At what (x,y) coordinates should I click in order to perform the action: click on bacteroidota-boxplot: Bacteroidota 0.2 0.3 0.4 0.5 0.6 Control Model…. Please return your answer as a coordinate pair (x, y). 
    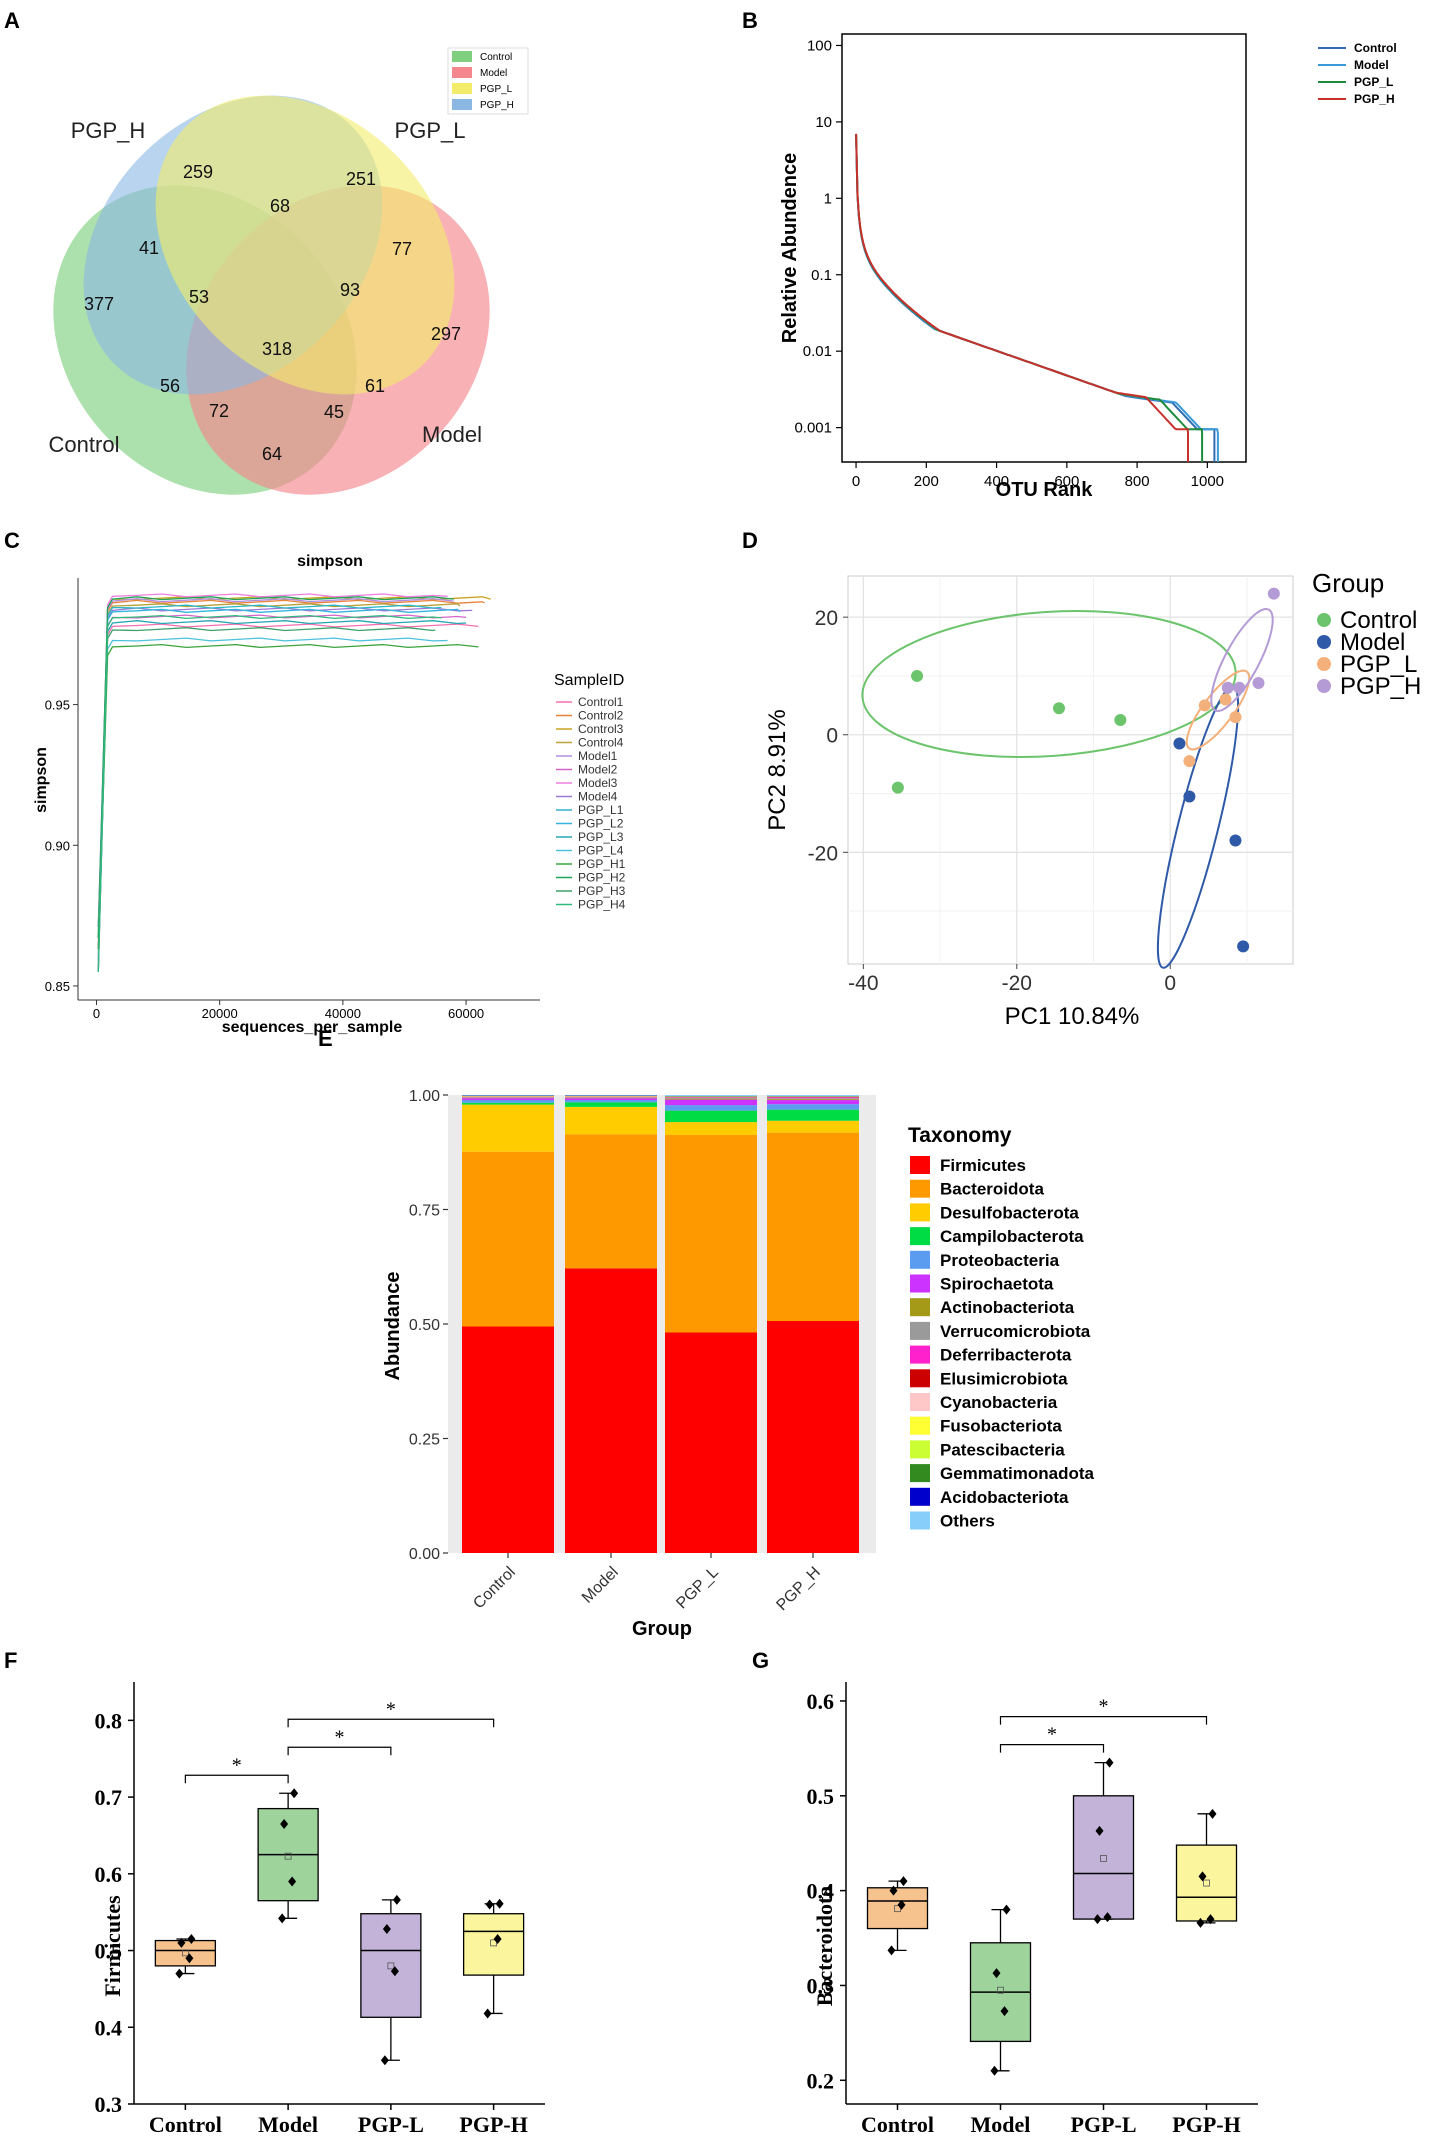
    Looking at the image, I should click on (1032, 1909).